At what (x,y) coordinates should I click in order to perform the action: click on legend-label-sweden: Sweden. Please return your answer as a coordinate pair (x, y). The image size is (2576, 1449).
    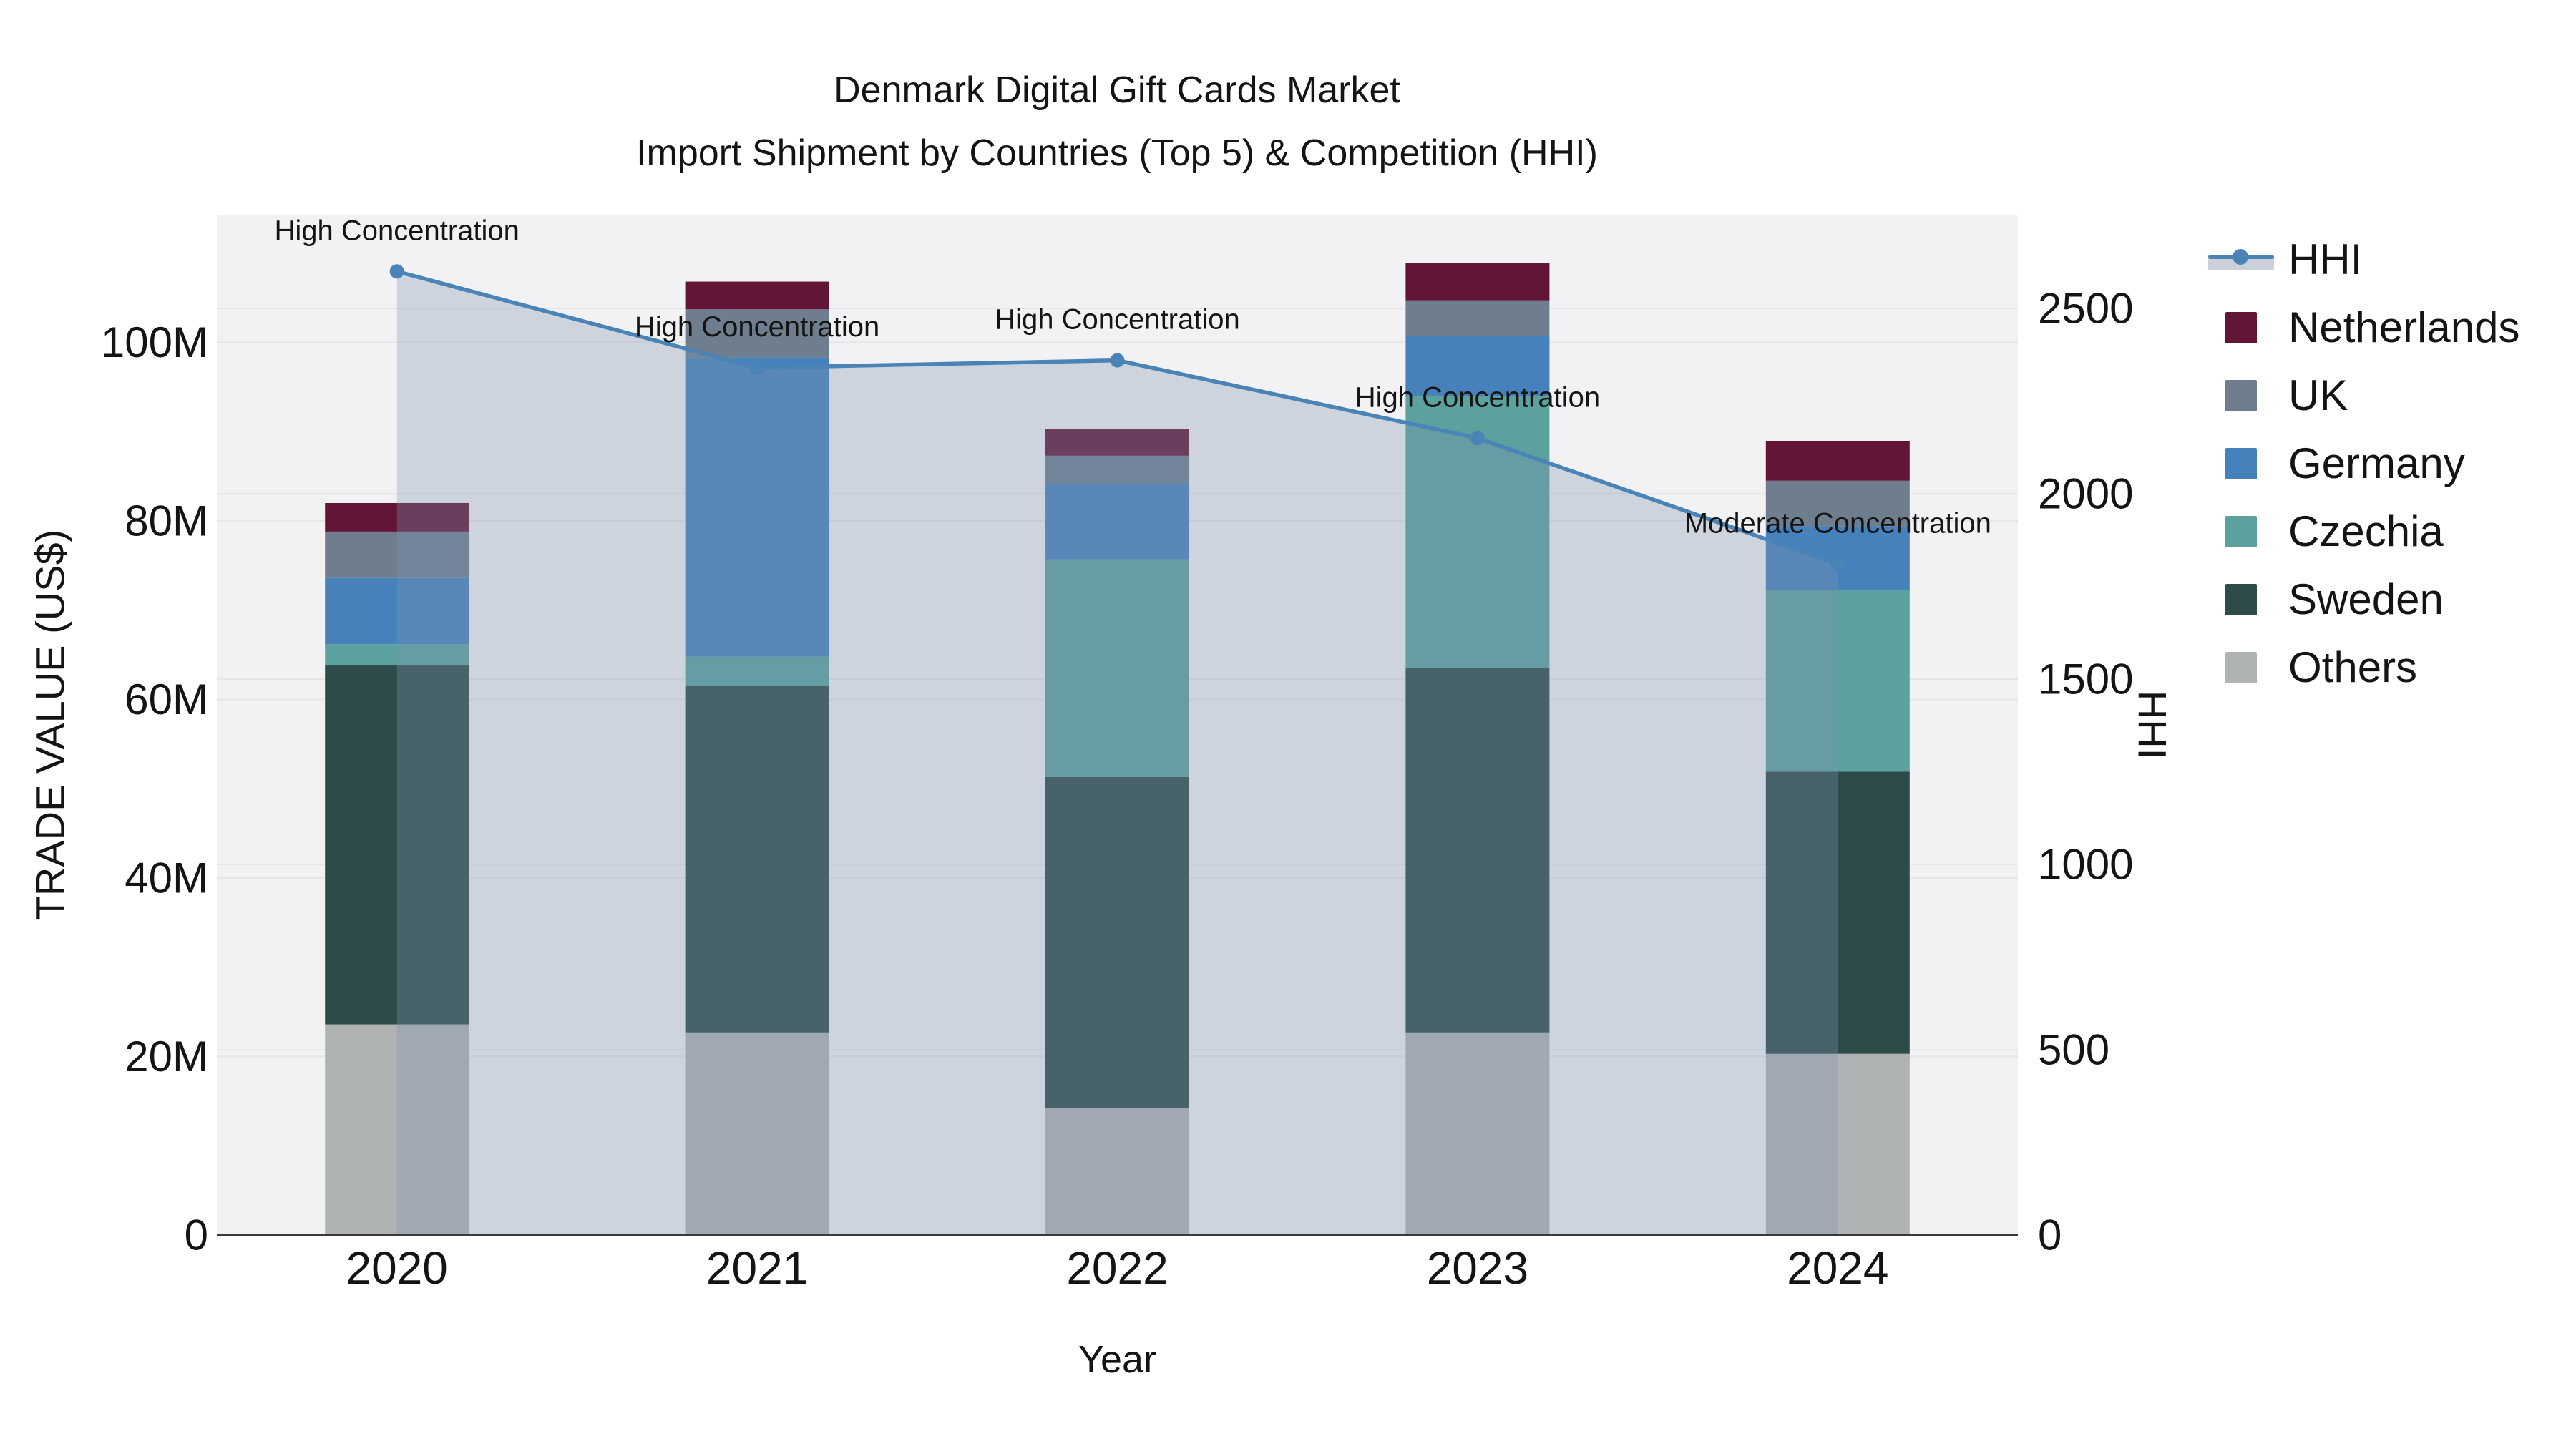
    Looking at the image, I should click on (2366, 599).